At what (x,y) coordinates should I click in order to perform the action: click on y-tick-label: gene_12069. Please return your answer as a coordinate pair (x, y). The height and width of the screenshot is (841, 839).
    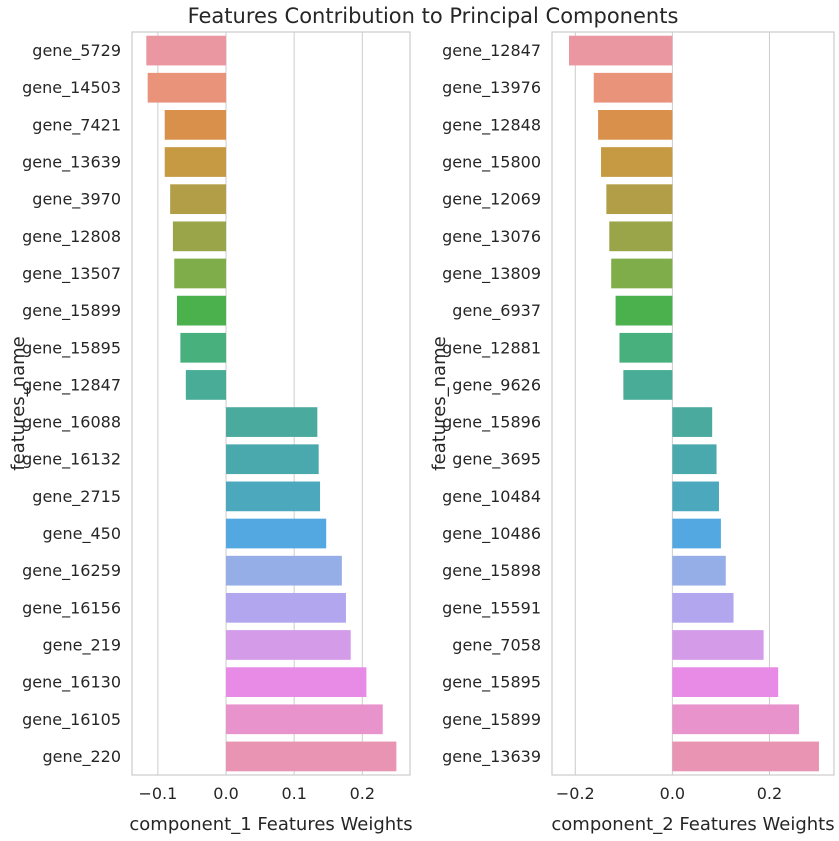
    Looking at the image, I should click on (491, 200).